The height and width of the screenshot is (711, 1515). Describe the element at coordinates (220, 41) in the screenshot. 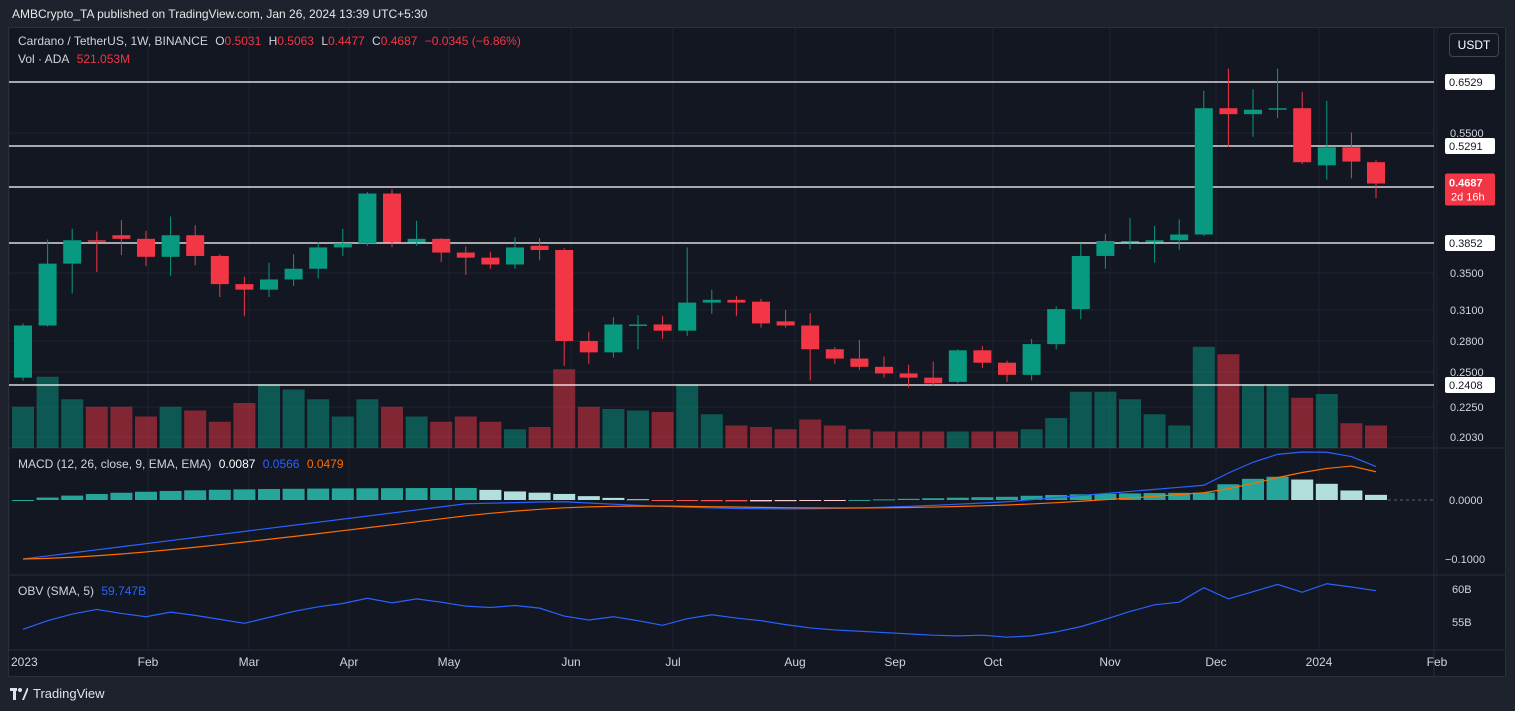

I see `o-label: O` at that location.